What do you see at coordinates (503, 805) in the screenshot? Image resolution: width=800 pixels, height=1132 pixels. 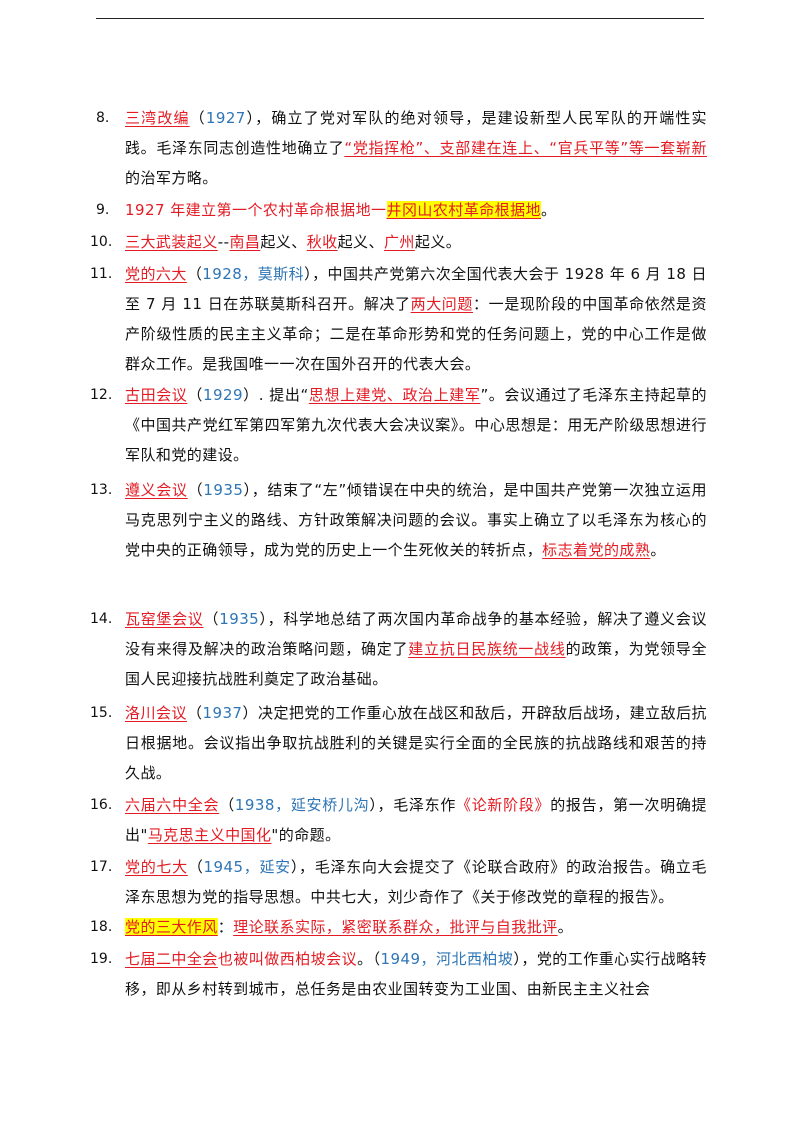 I see `text-segment: 《论新阶段》` at bounding box center [503, 805].